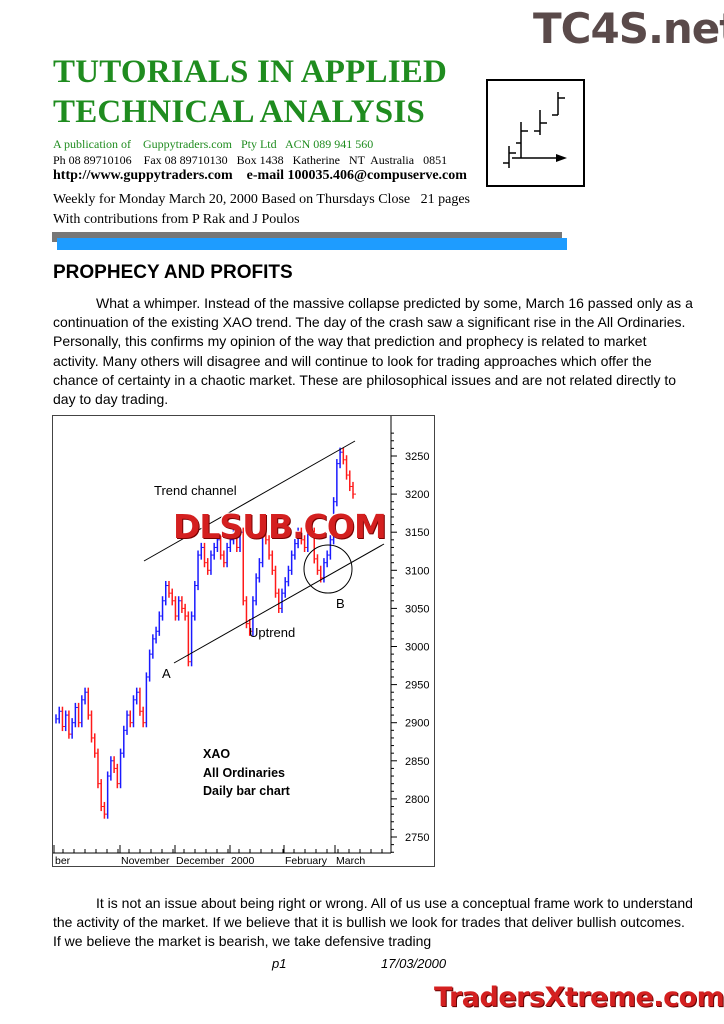 This screenshot has width=724, height=1024. What do you see at coordinates (417, 648) in the screenshot?
I see `y-tick-label: 3000` at bounding box center [417, 648].